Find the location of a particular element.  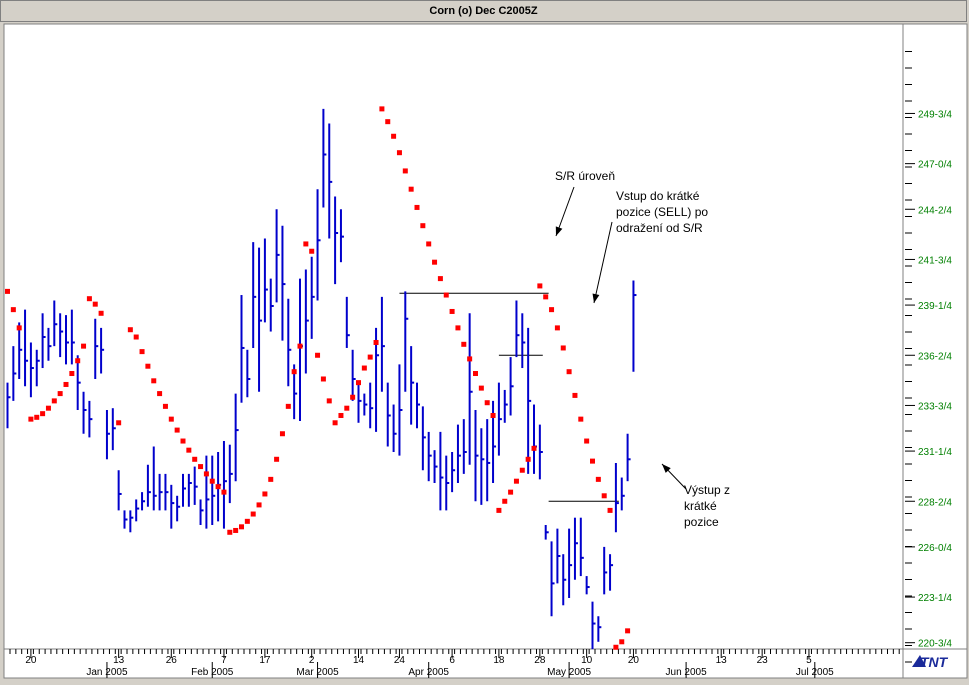

logo-panel is located at coordinates (935, 663).